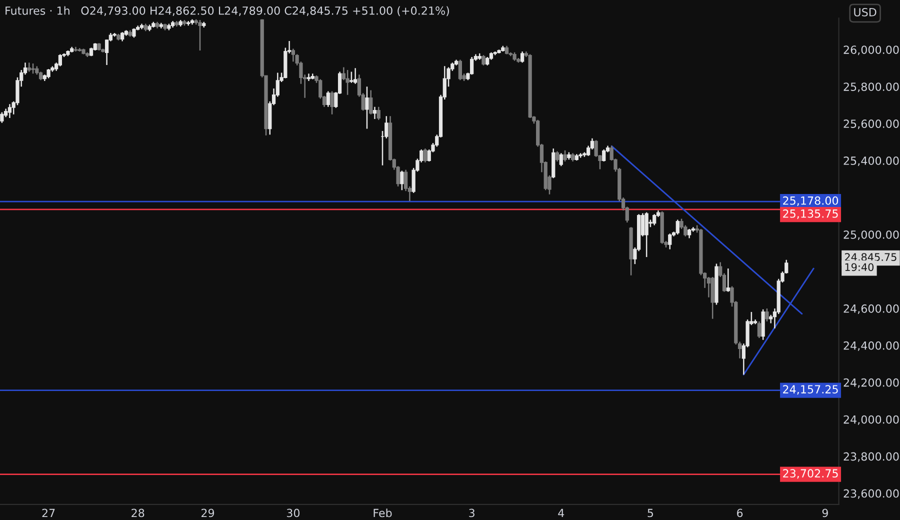 This screenshot has height=520, width=900. What do you see at coordinates (865, 12) in the screenshot?
I see `text: USD` at bounding box center [865, 12].